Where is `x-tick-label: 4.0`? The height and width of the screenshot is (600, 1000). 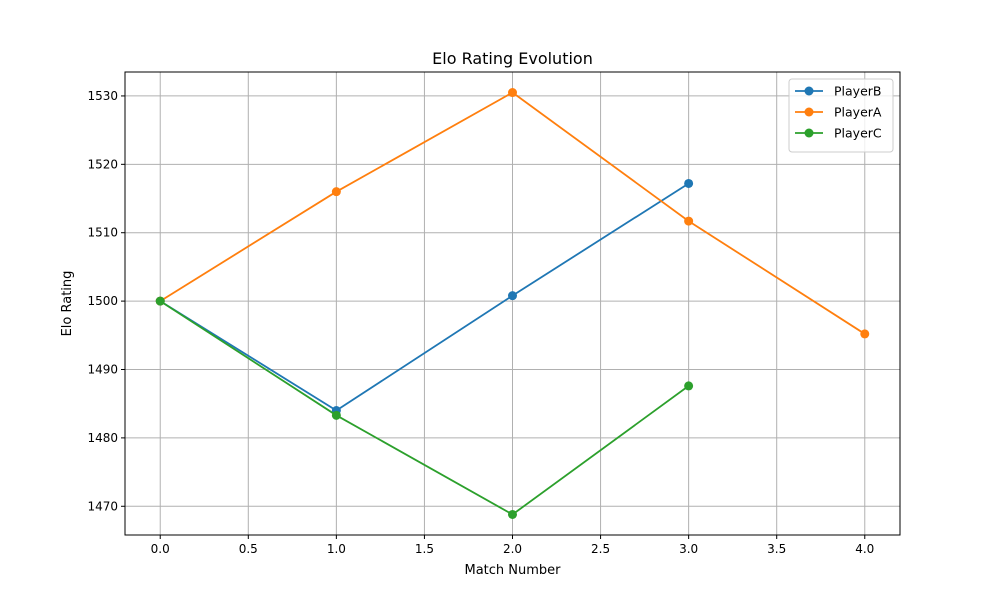 x-tick-label: 4.0 is located at coordinates (864, 549).